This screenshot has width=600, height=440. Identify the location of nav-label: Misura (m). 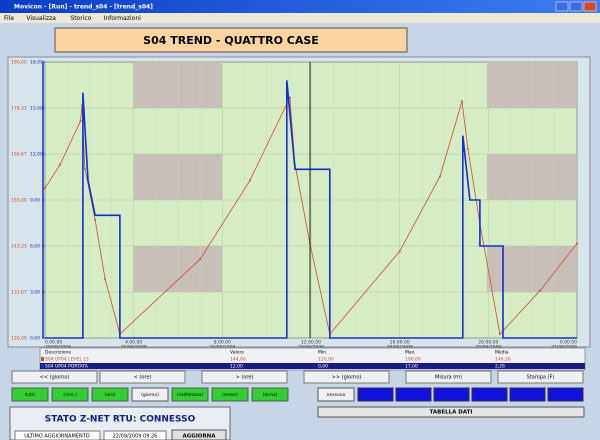
(448, 378).